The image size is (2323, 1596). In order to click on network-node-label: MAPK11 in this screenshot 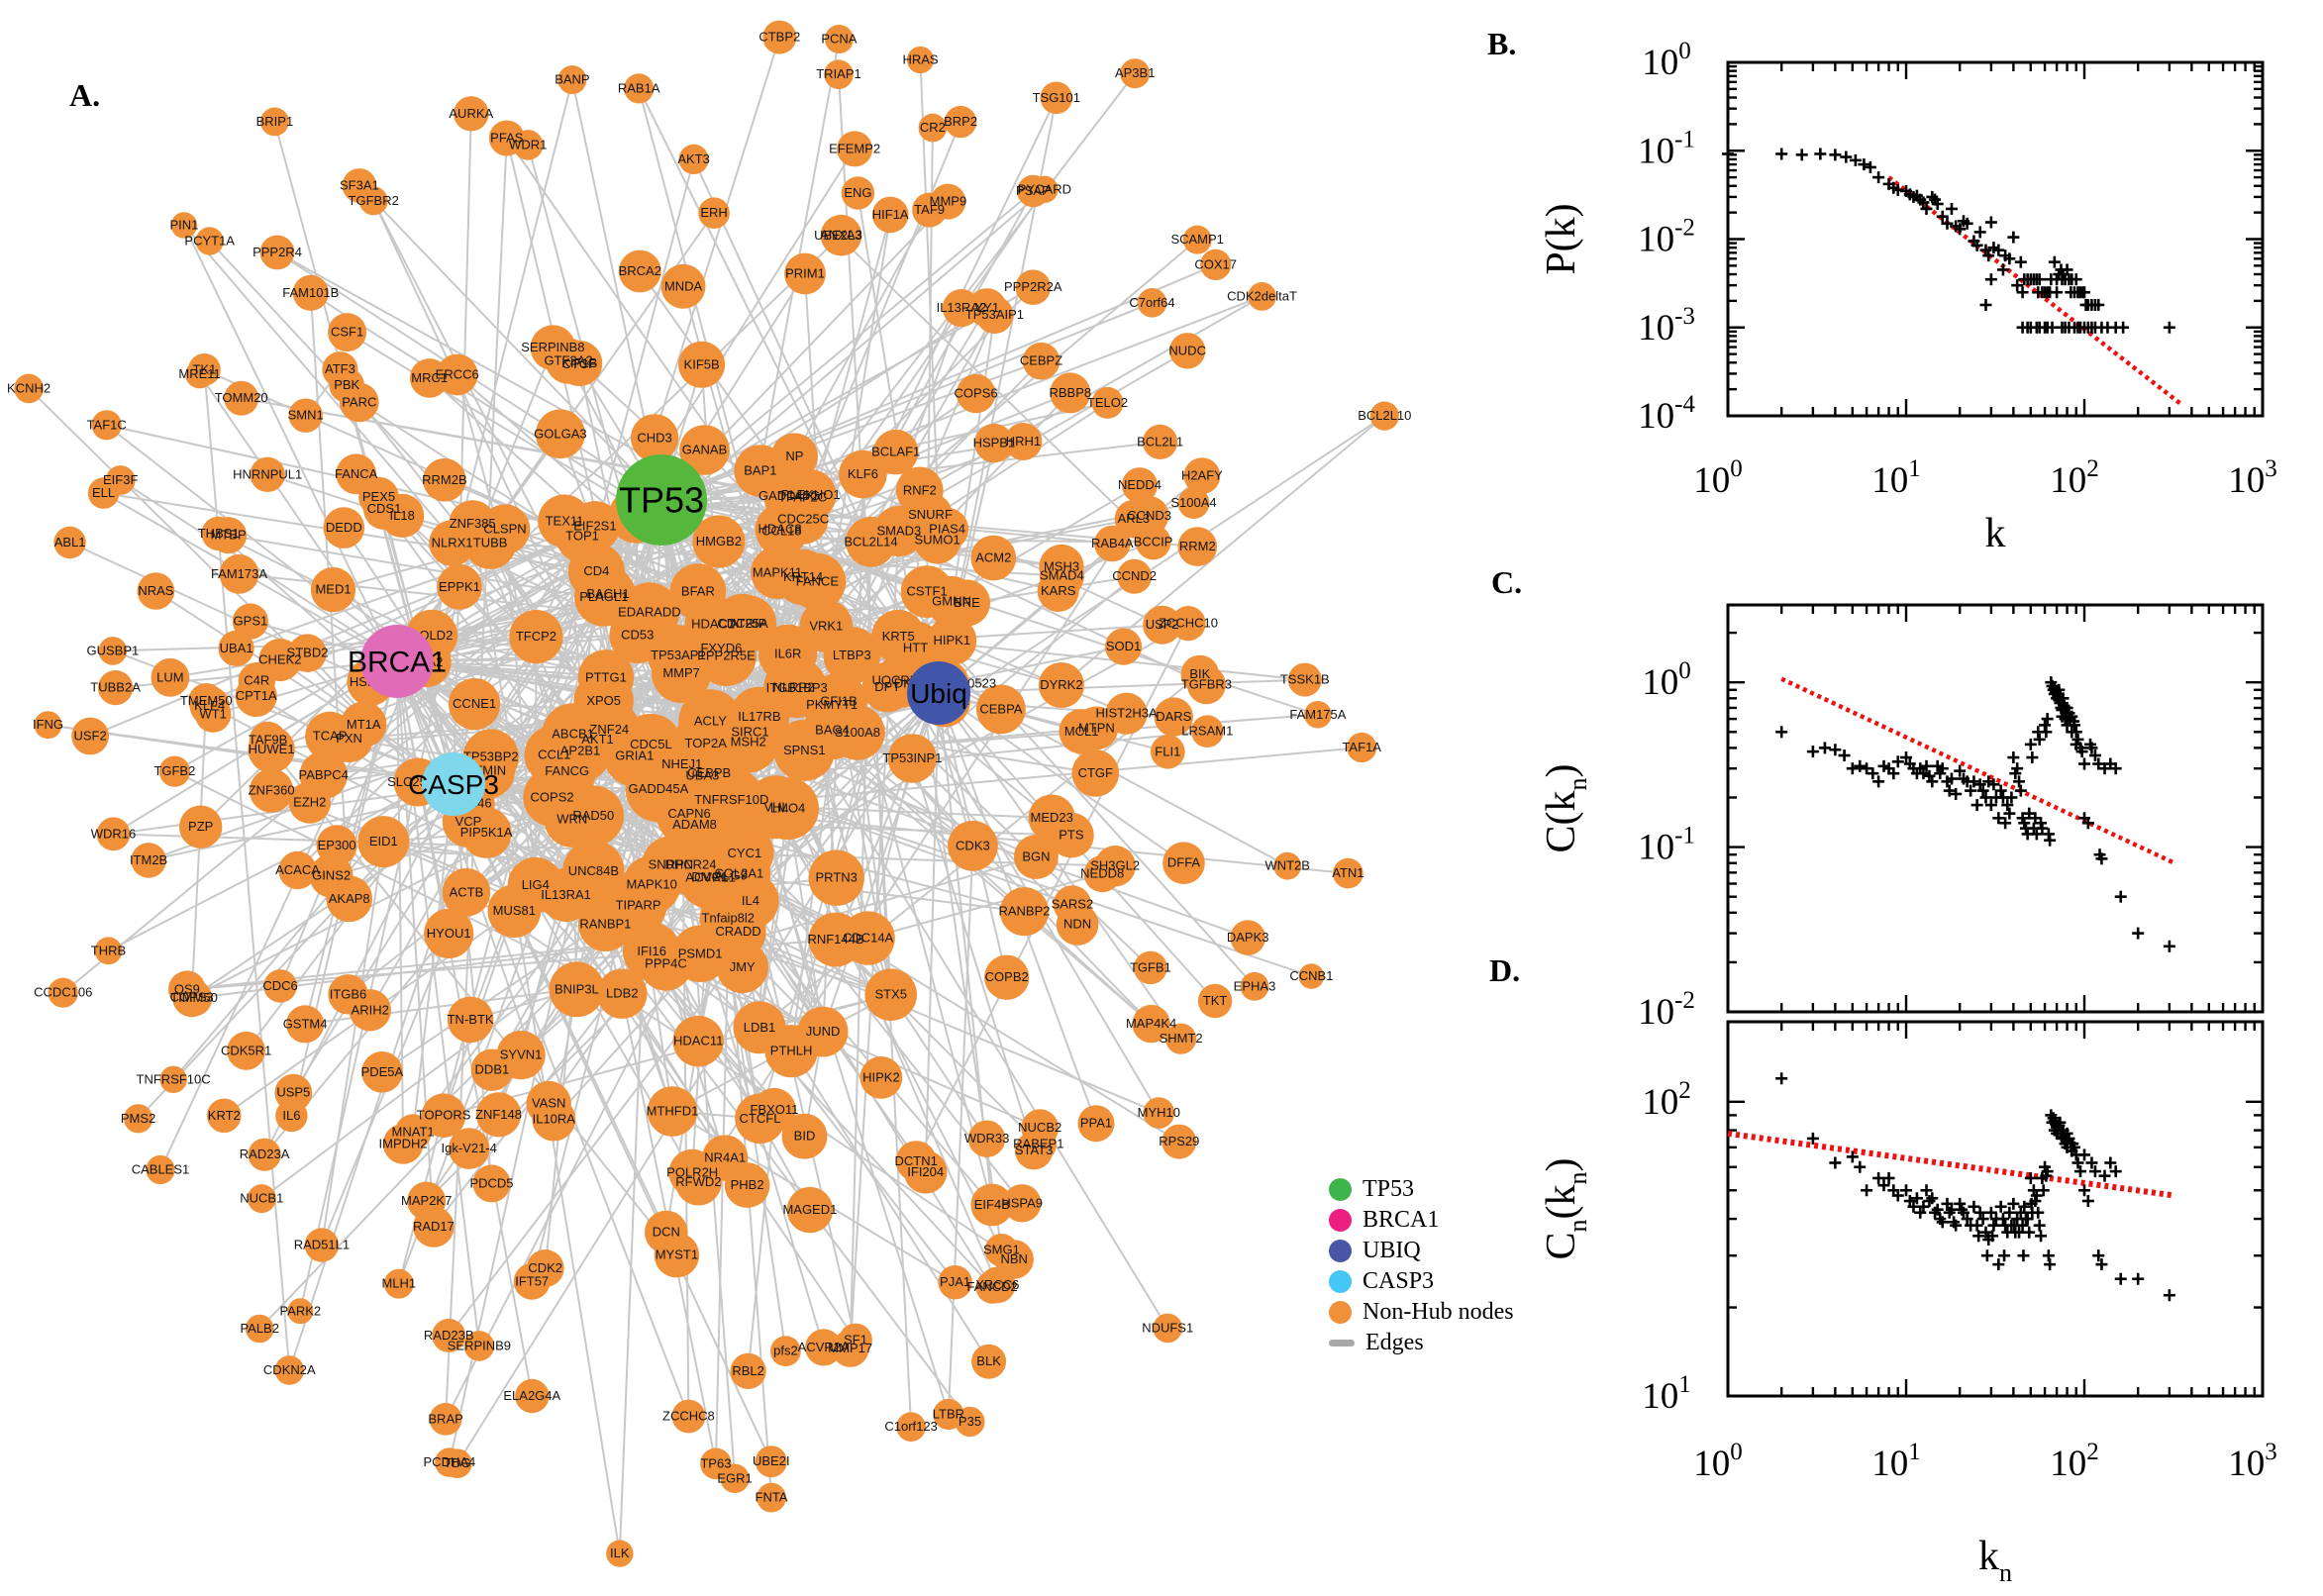, I will do `click(777, 571)`.